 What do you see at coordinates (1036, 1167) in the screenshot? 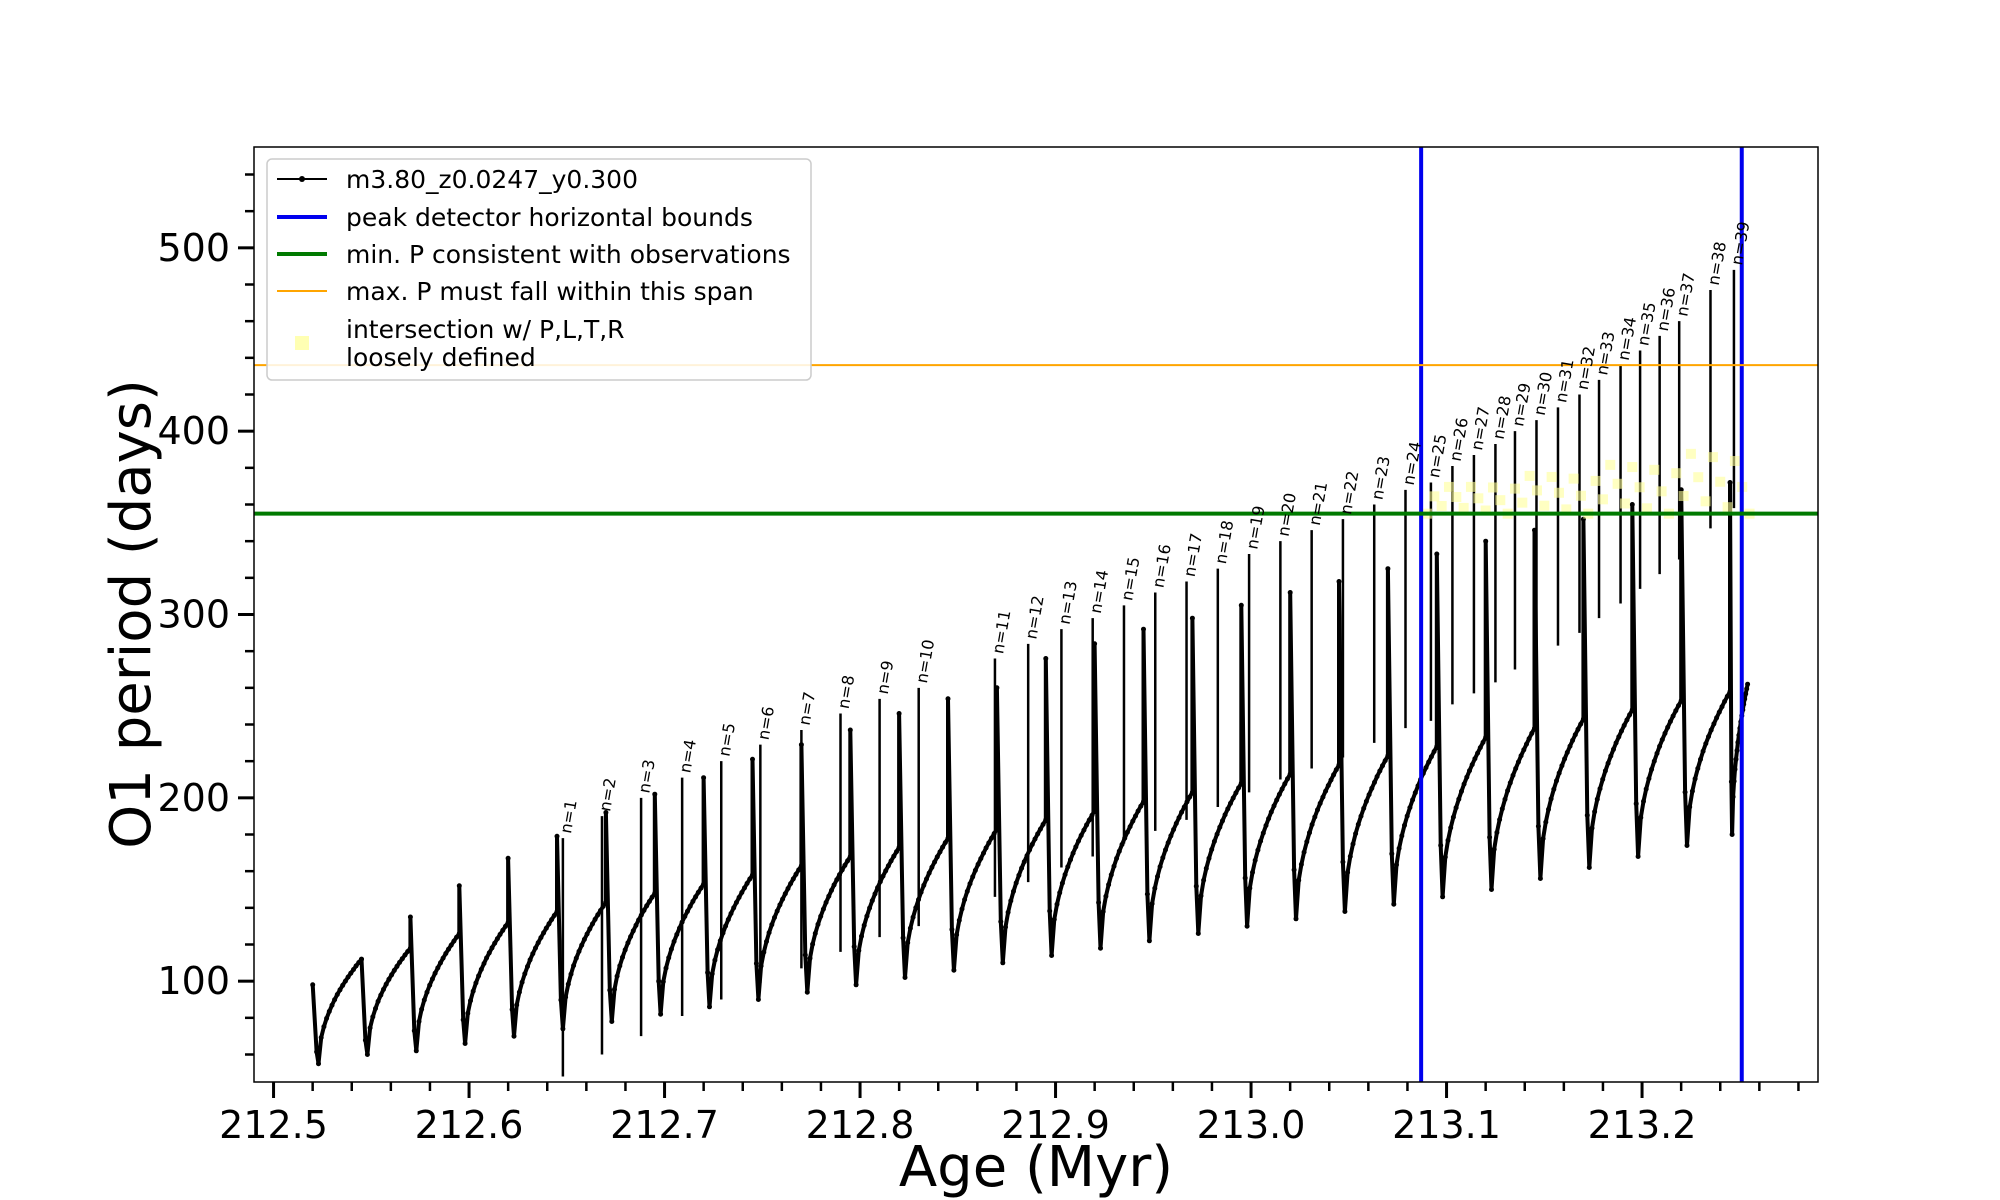
I see `x-axis-title: Age (Myr)` at bounding box center [1036, 1167].